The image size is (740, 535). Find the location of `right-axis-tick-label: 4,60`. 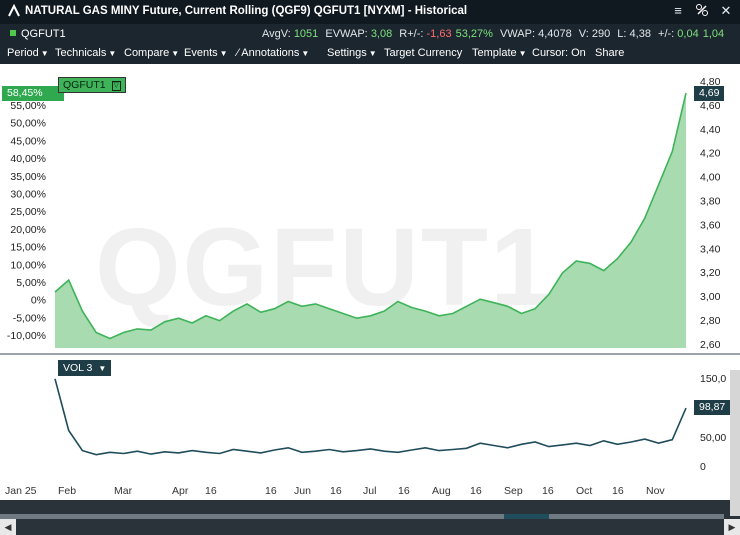

right-axis-tick-label: 4,60 is located at coordinates (710, 106).